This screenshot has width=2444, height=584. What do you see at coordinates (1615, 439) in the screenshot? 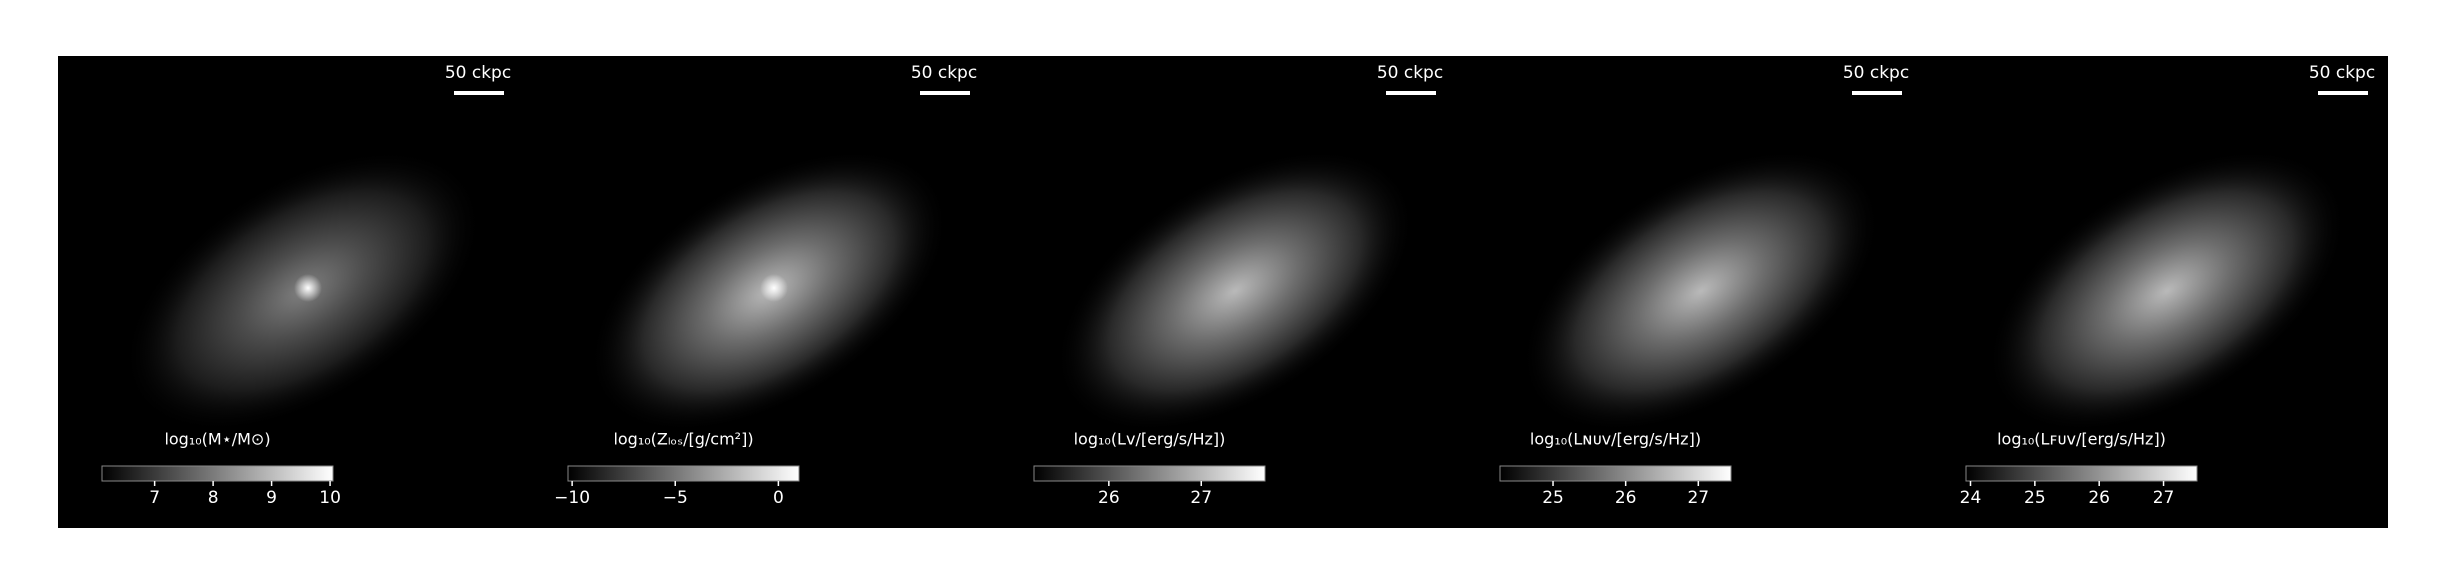
I see `colorbar-label: log₁₀(Lɴᴜᴠ/[erg/s/Hz])` at bounding box center [1615, 439].